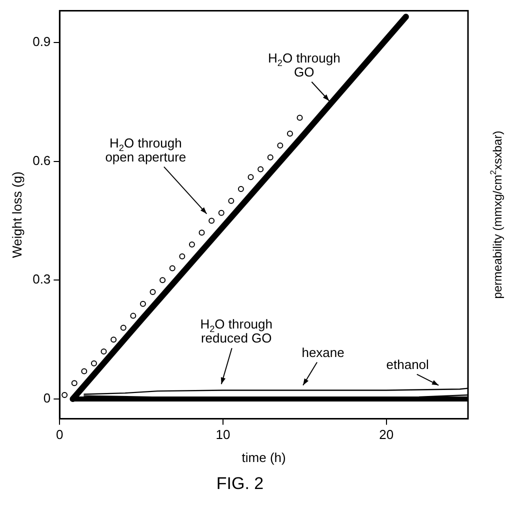  I want to click on y2-axis-title: permeability (mmxg/cm2xsxbar), so click(496, 214).